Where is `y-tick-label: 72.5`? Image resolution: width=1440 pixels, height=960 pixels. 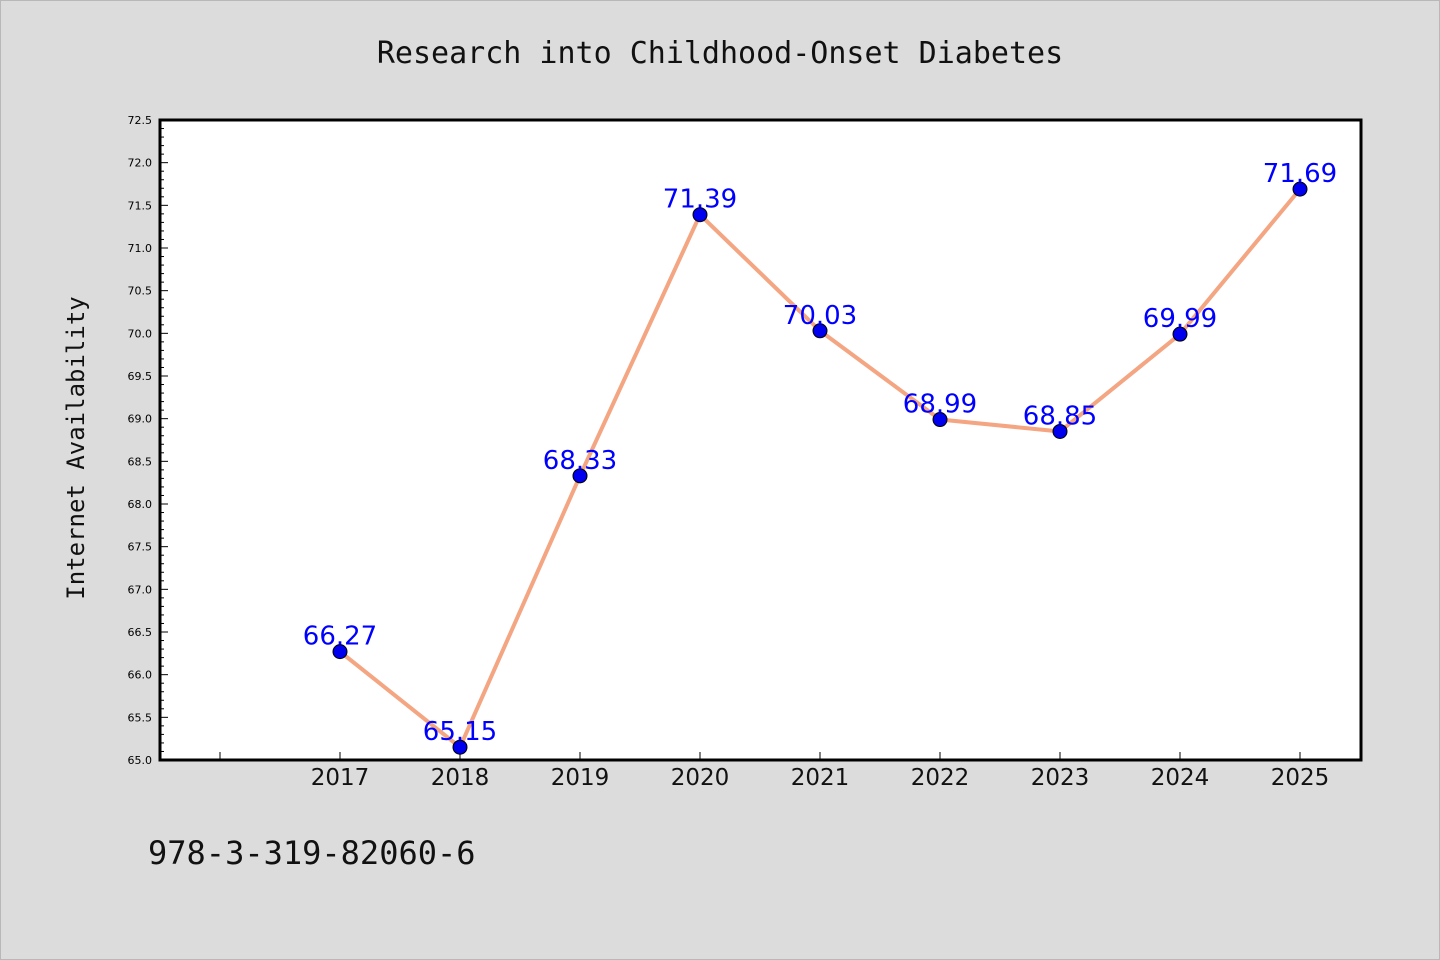
y-tick-label: 72.5 is located at coordinates (140, 120).